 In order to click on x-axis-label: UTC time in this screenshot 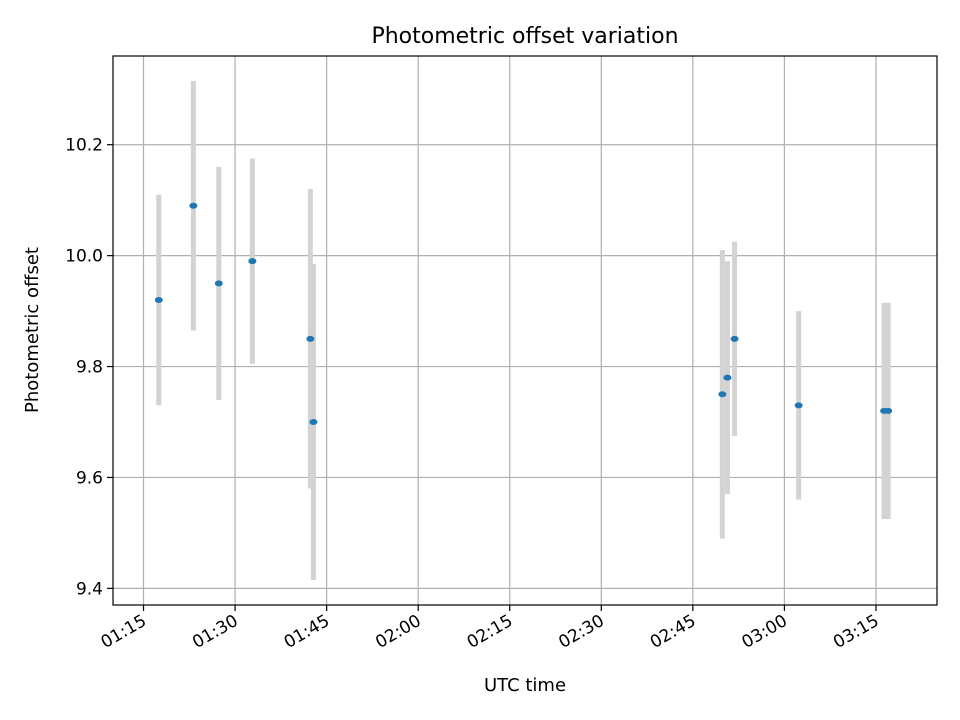, I will do `click(525, 685)`.